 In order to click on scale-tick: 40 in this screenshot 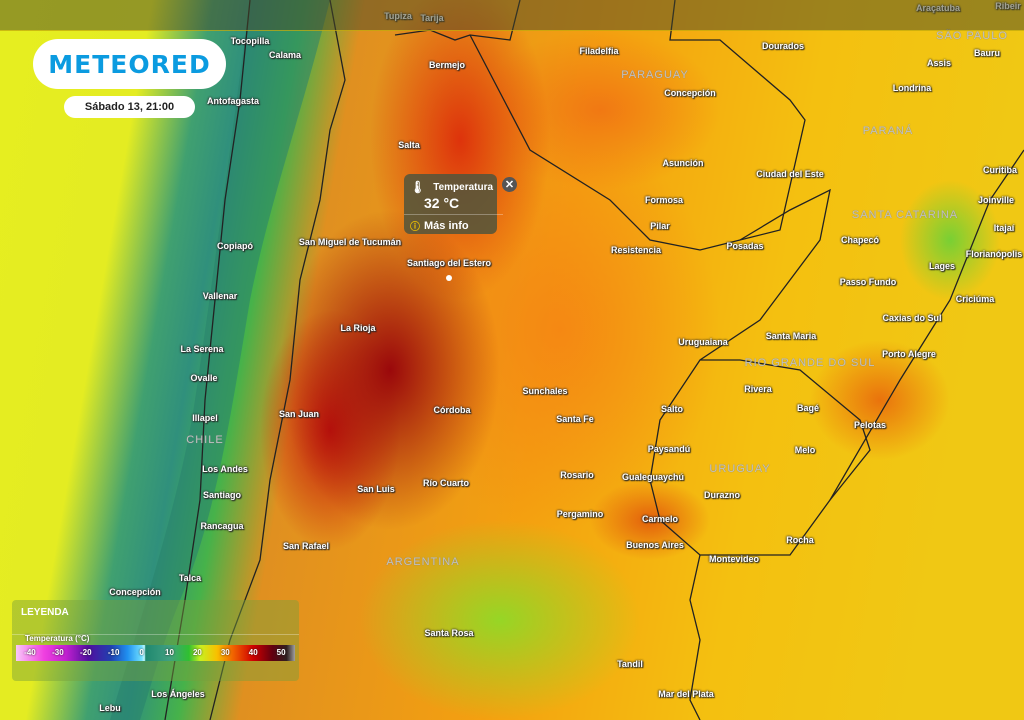, I will do `click(253, 652)`.